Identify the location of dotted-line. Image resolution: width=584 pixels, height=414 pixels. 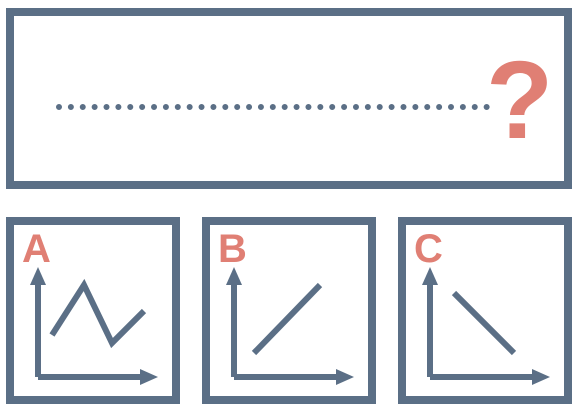
(273, 107).